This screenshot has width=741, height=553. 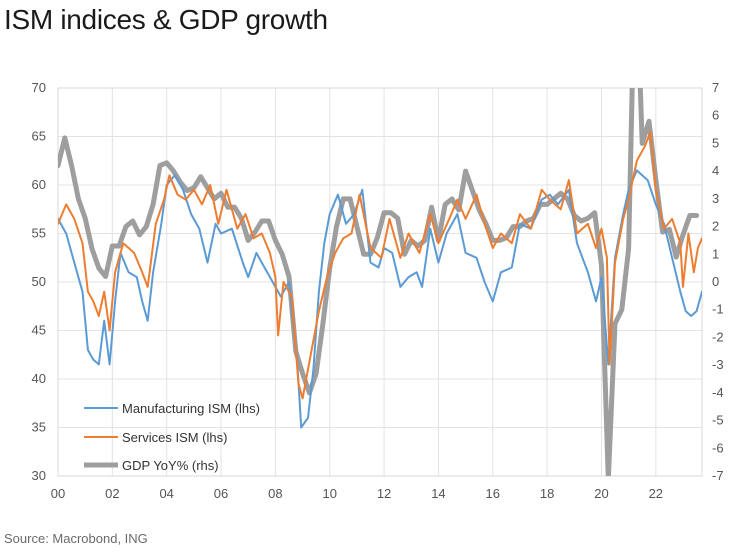 I want to click on legend-label-1: Services ISM (lhs), so click(x=174, y=437).